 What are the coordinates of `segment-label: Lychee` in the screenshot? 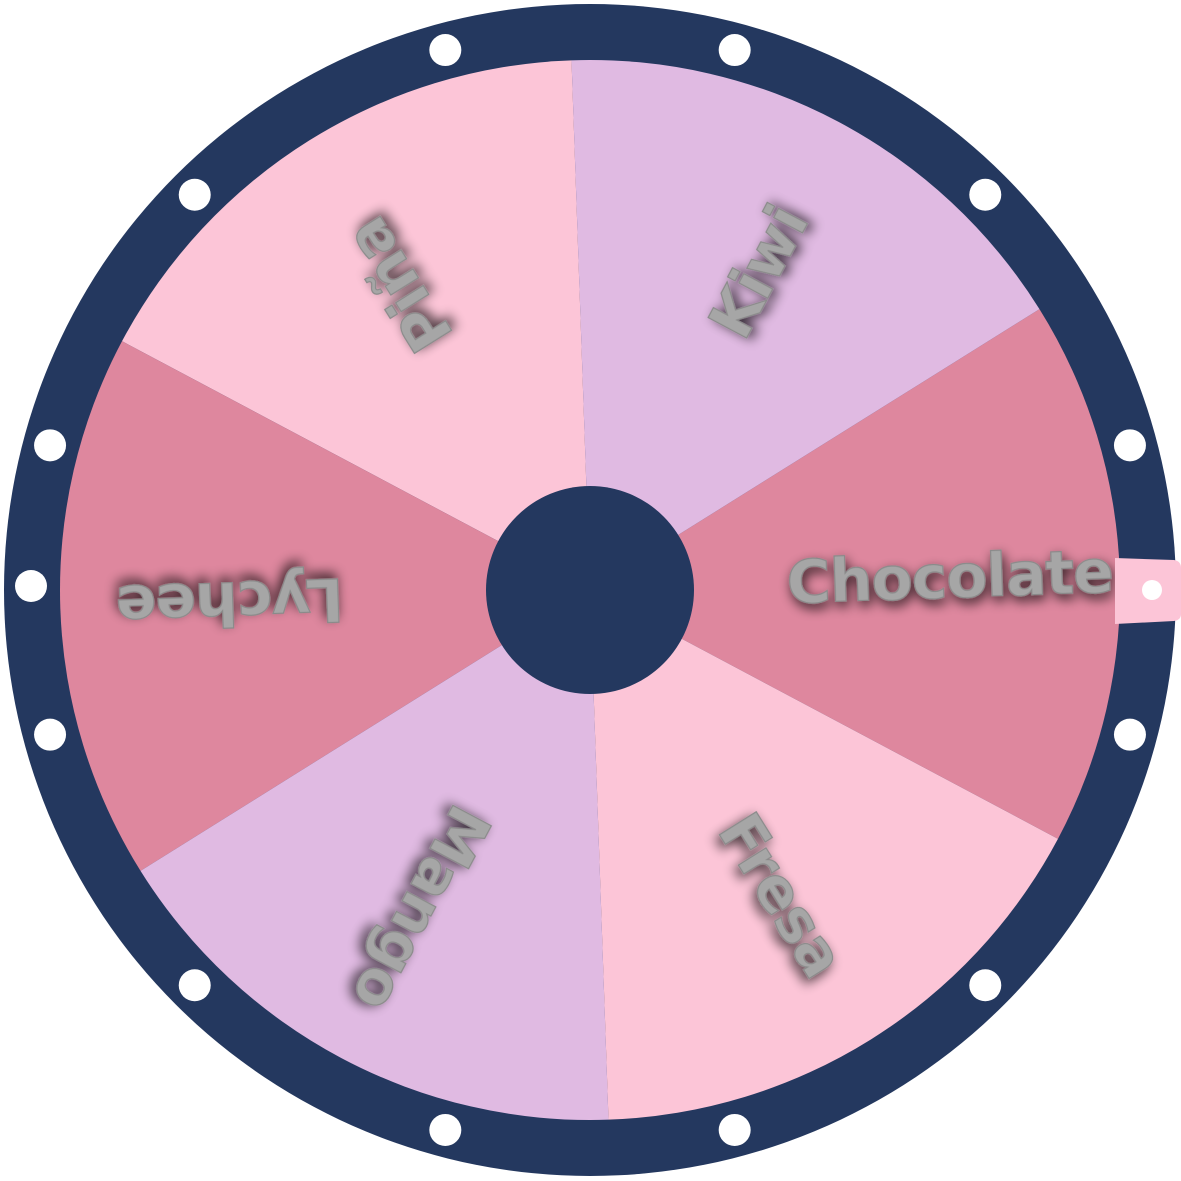 It's located at (230, 603).